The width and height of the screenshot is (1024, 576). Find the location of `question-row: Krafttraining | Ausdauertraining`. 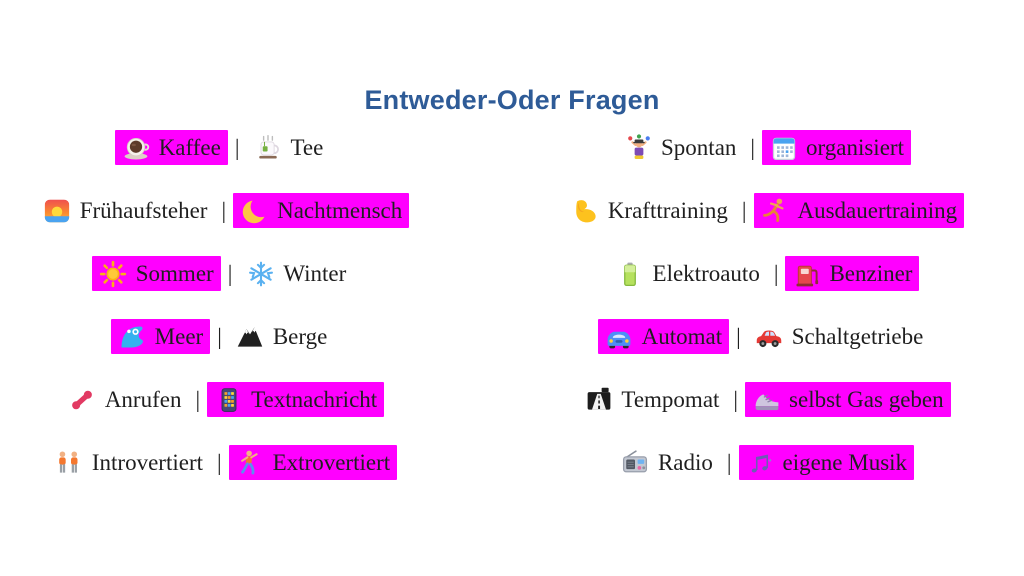

question-row: Krafttraining | Ausdauertraining is located at coordinates (764, 210).